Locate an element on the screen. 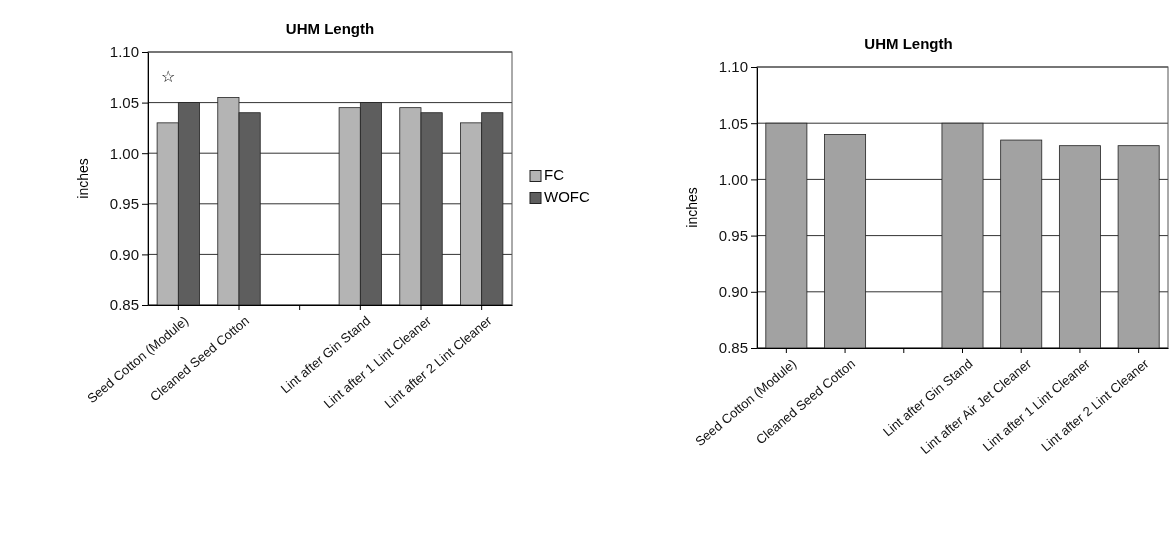 Image resolution: width=1171 pixels, height=553 pixels. annotation: ☆ is located at coordinates (167, 77).